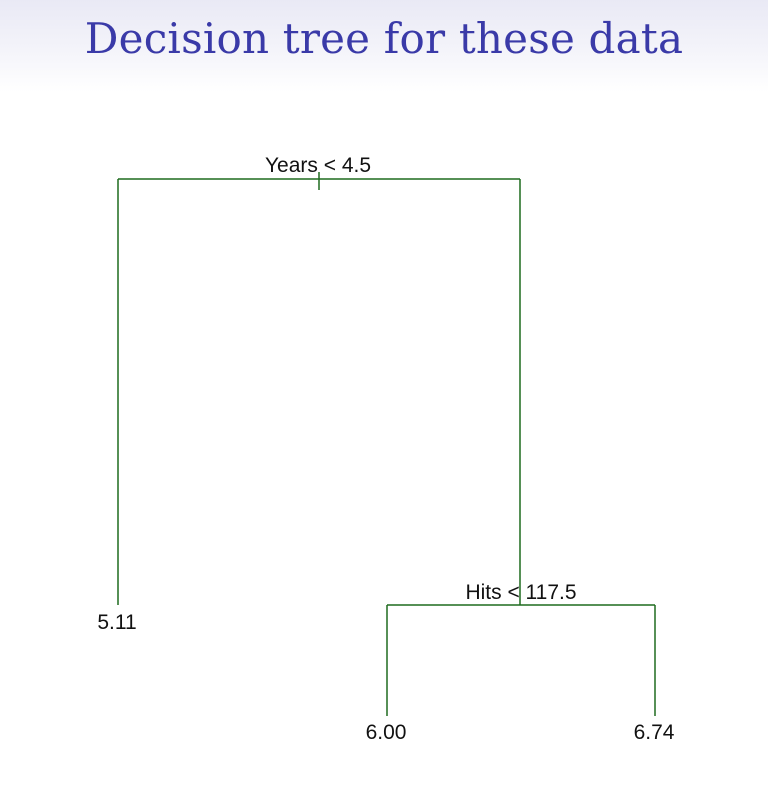 Image resolution: width=768 pixels, height=790 pixels. I want to click on title-band, so click(384, 46).